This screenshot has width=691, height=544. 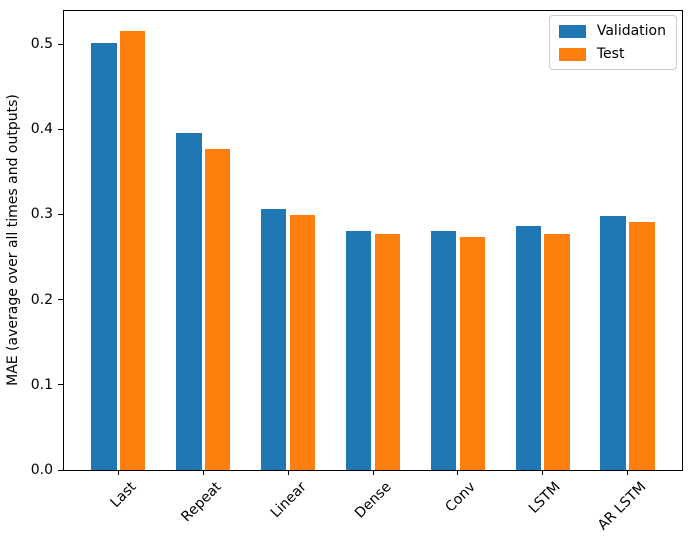 What do you see at coordinates (41, 129) in the screenshot?
I see `y-tick-label: 0.4` at bounding box center [41, 129].